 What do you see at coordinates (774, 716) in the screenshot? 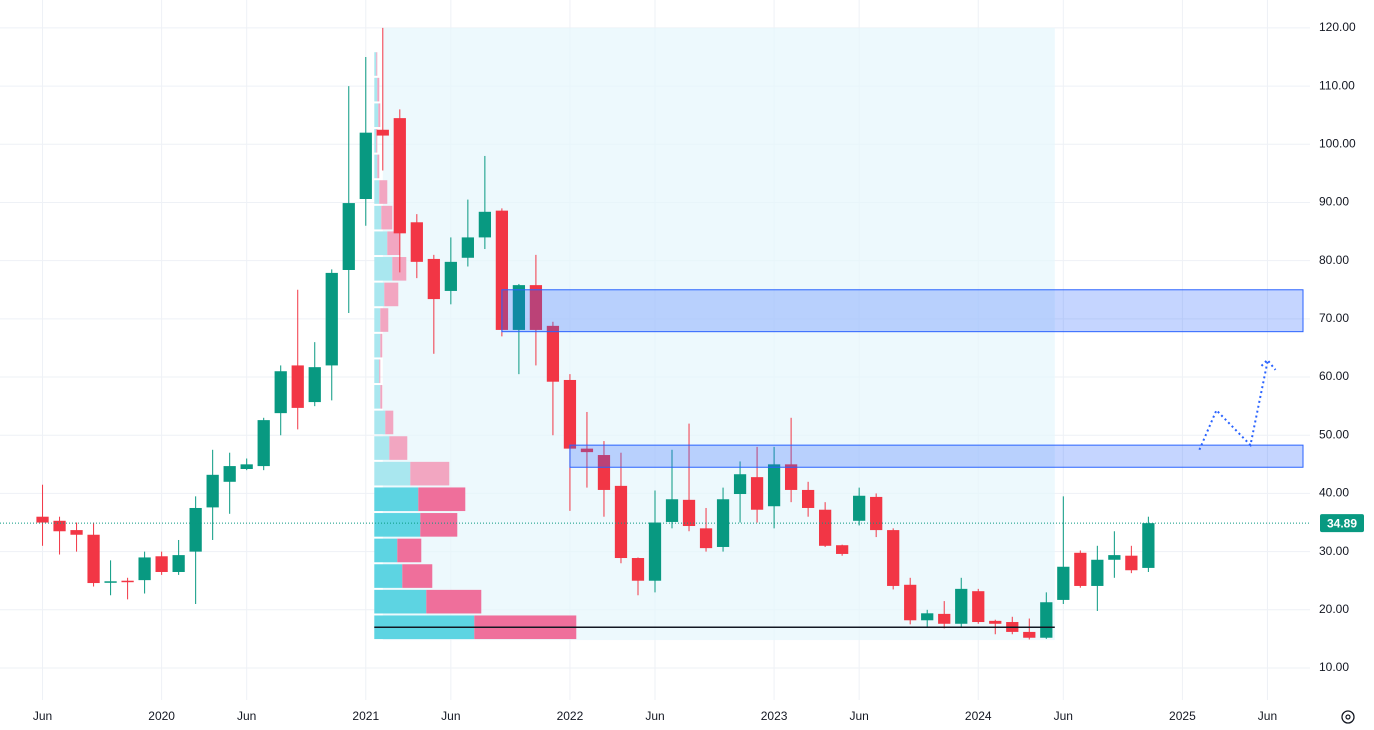
I see `x-tick-label: 2023` at bounding box center [774, 716].